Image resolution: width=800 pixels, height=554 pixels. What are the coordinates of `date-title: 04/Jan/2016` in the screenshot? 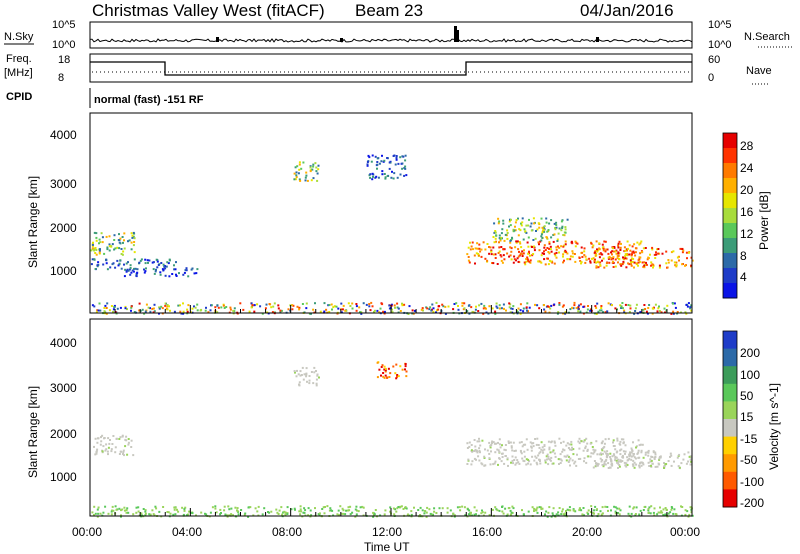 It's located at (627, 10).